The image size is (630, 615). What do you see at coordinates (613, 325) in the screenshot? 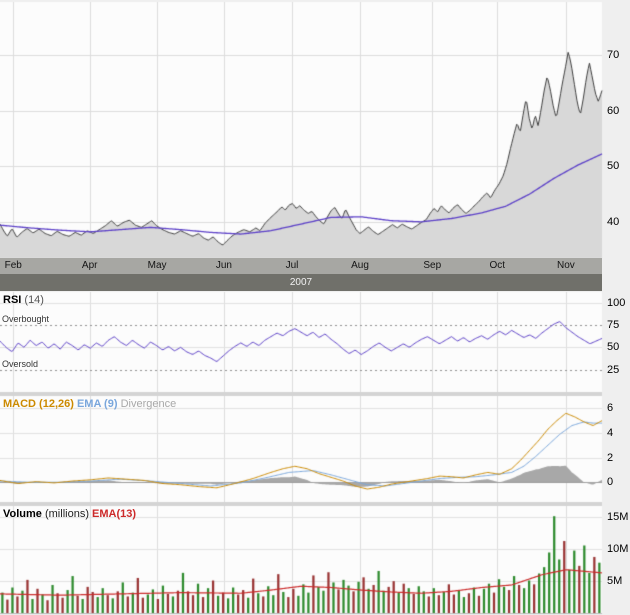
I see `y-axis-tick-label: 75` at bounding box center [613, 325].